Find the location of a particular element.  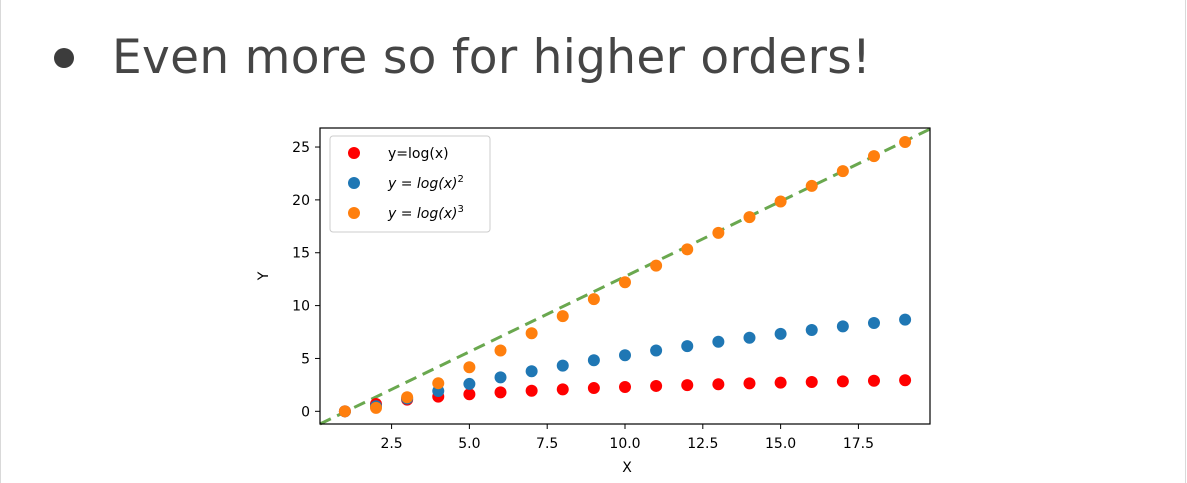

legend-label: y = log(x)3 is located at coordinates (425, 213).